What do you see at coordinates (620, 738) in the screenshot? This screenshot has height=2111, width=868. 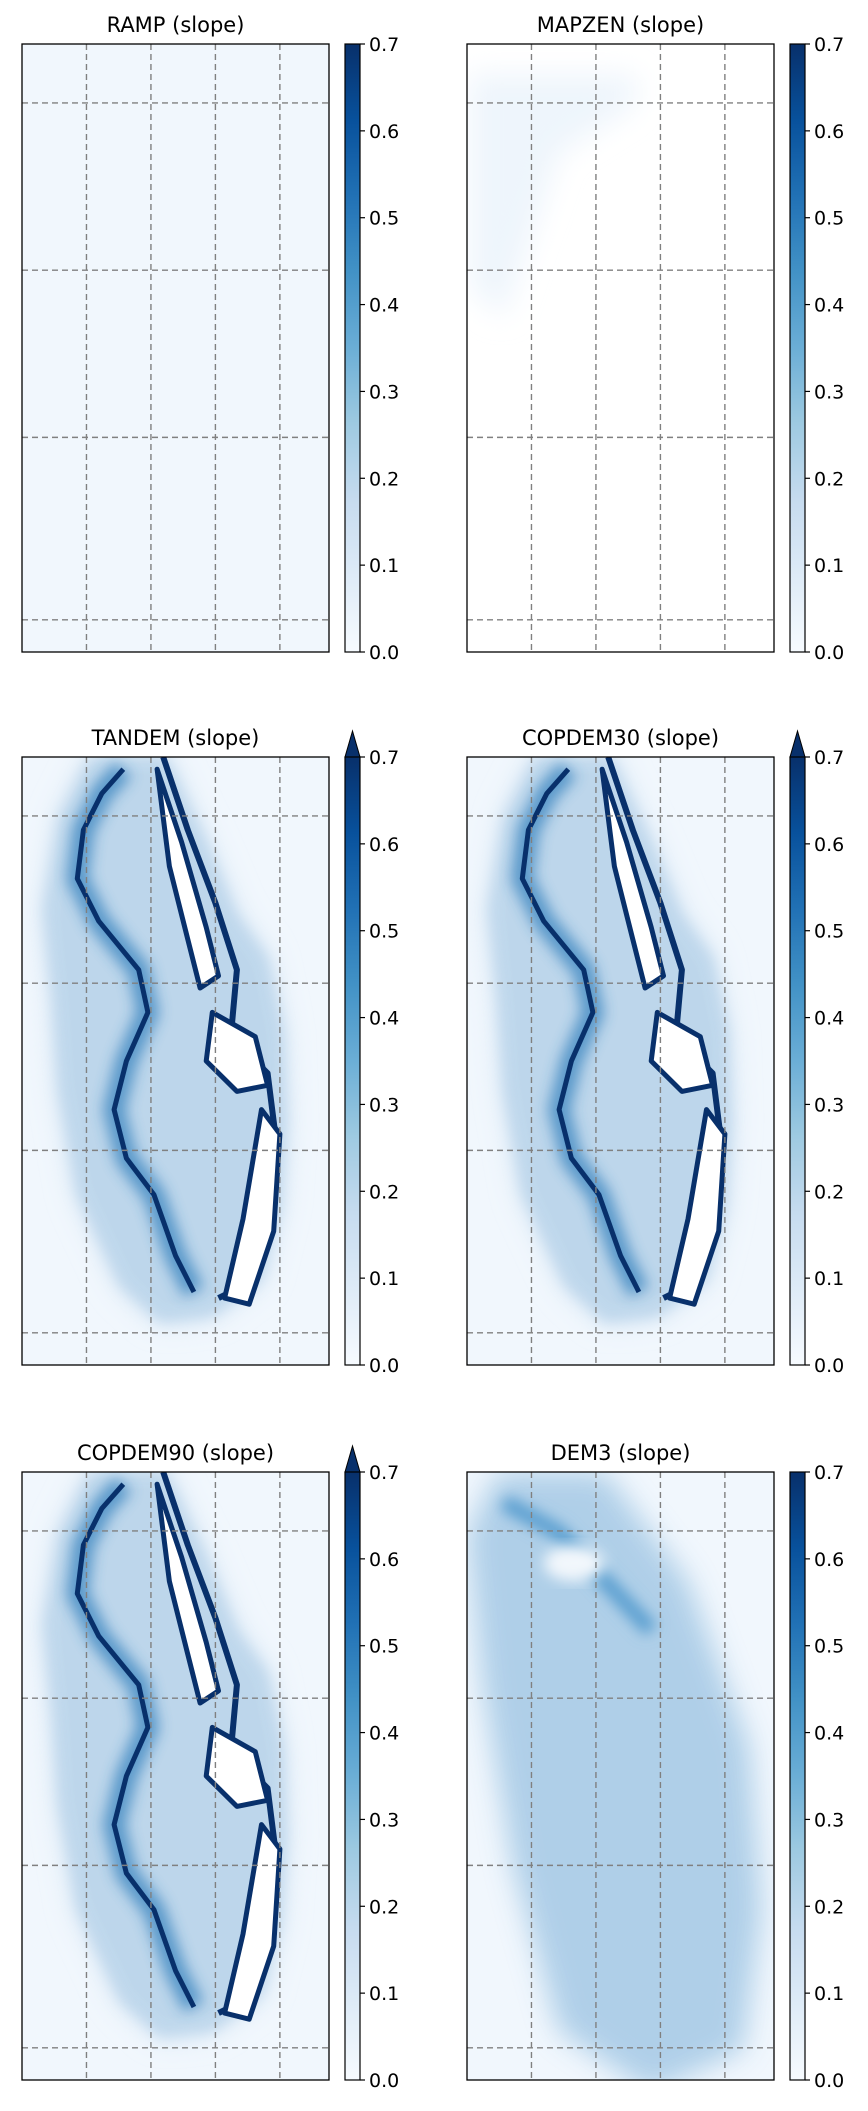 I see `chart-title: COPDEM30 (slope)` at bounding box center [620, 738].